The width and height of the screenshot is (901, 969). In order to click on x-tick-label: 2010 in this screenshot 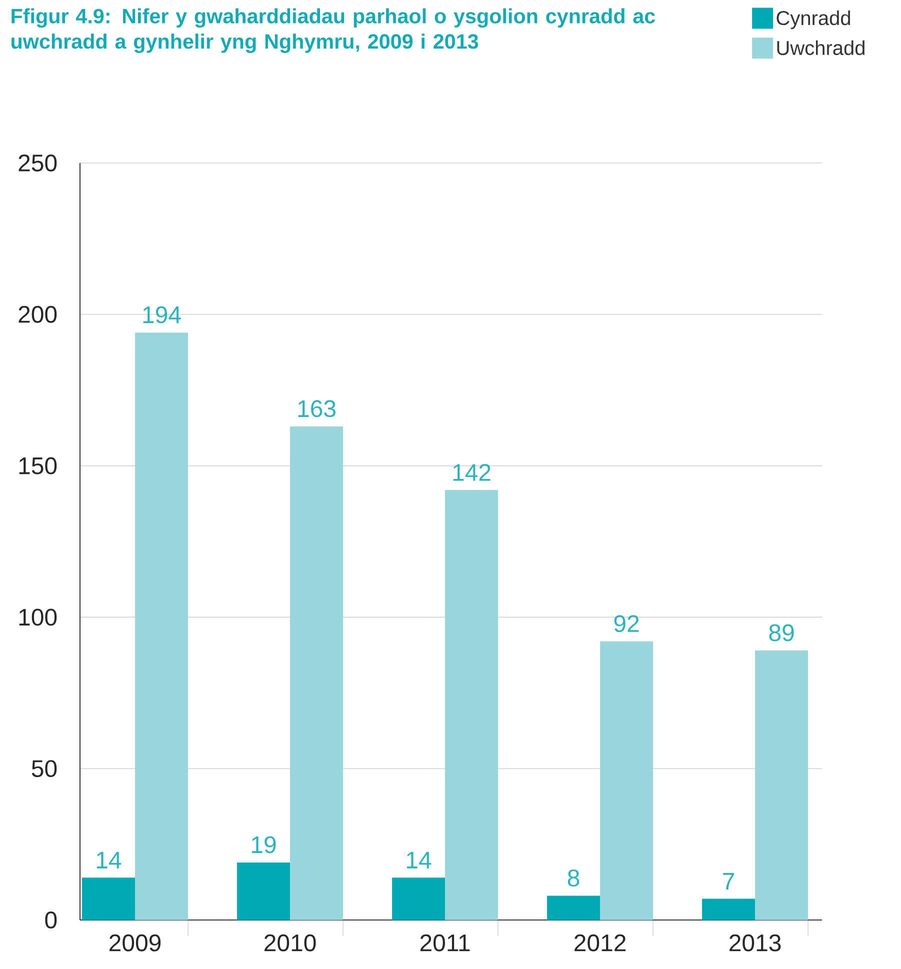, I will do `click(290, 943)`.